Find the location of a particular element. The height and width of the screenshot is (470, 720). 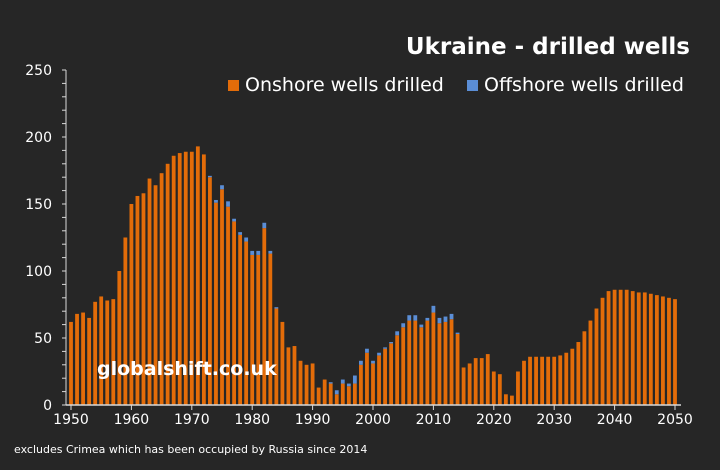

bar-onshore-2030 is located at coordinates (554, 380).